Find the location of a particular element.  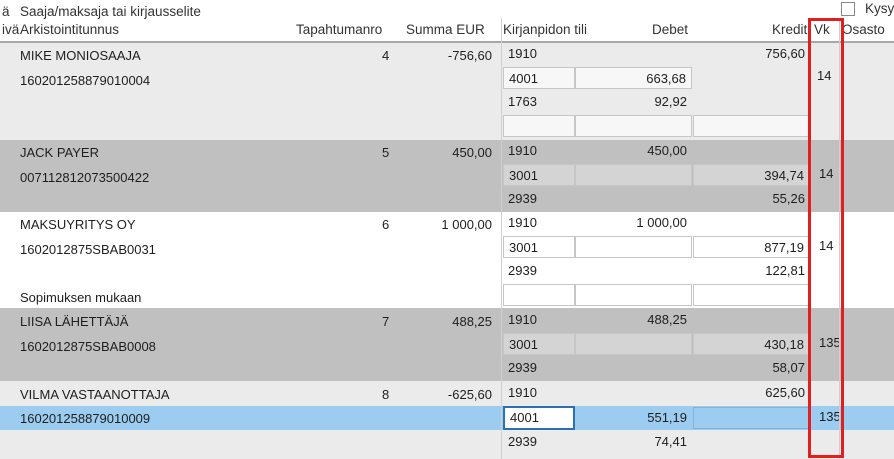

entry-amount: 450,00 is located at coordinates (472, 152).